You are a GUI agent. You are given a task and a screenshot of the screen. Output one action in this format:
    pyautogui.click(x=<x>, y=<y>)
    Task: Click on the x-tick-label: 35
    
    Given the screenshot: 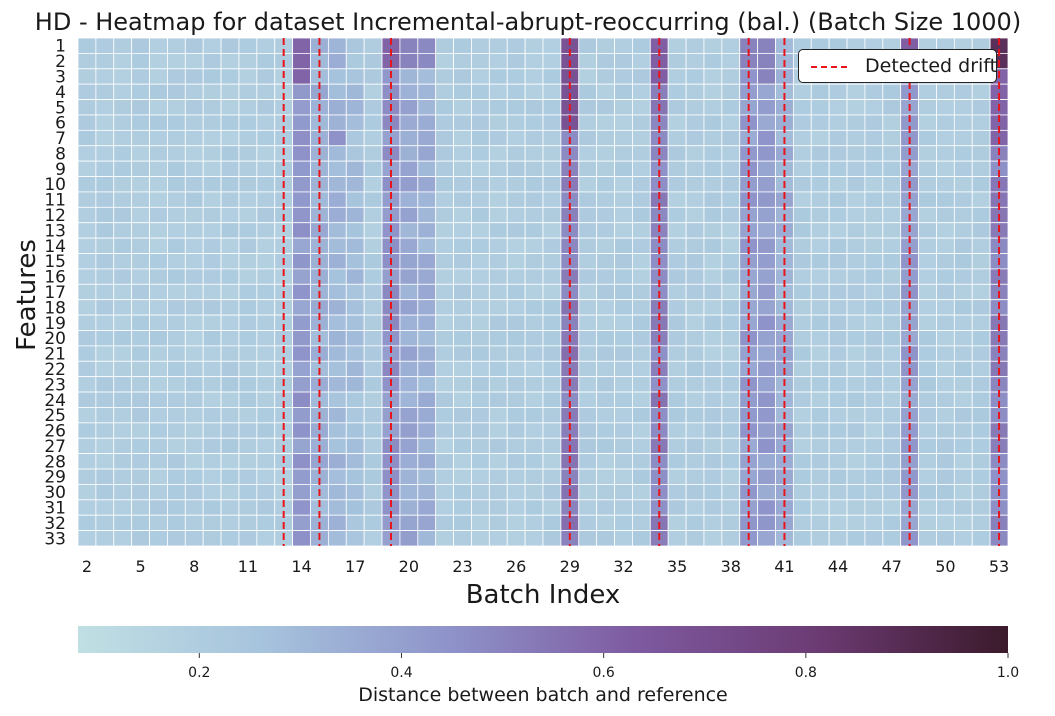 What is the action you would take?
    pyautogui.click(x=677, y=566)
    